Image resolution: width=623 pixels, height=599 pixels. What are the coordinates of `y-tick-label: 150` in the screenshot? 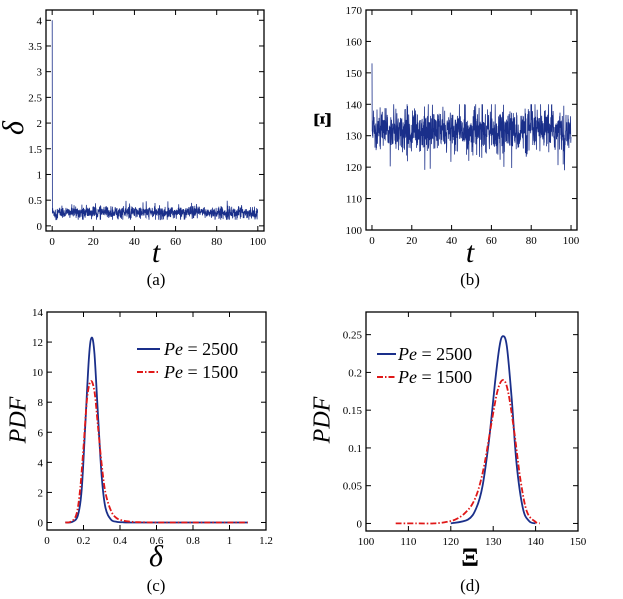 It's located at (354, 74).